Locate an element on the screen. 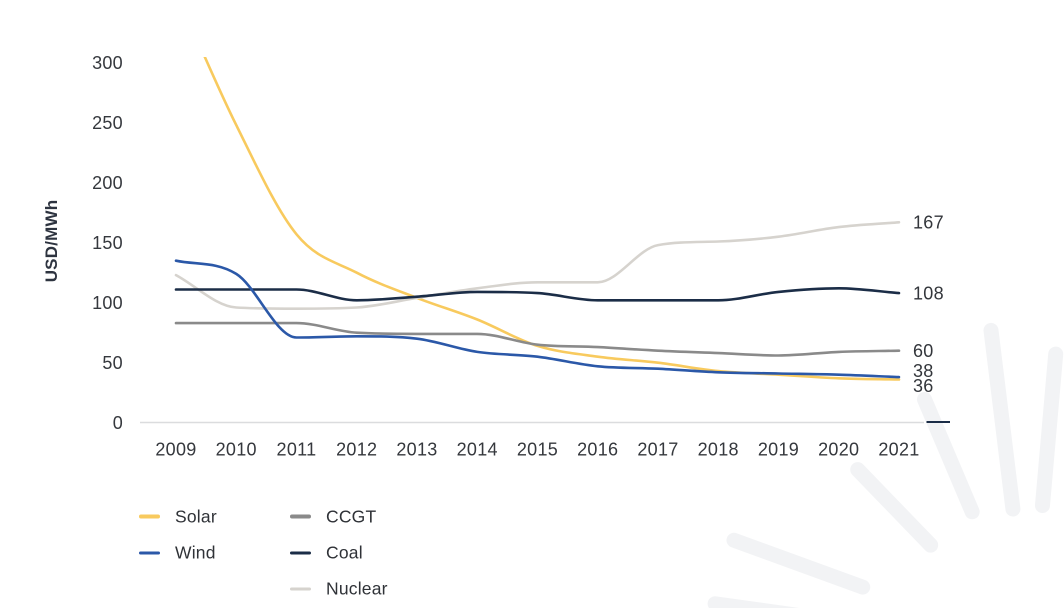  legend-item-ccgt: CCGT is located at coordinates (333, 516).